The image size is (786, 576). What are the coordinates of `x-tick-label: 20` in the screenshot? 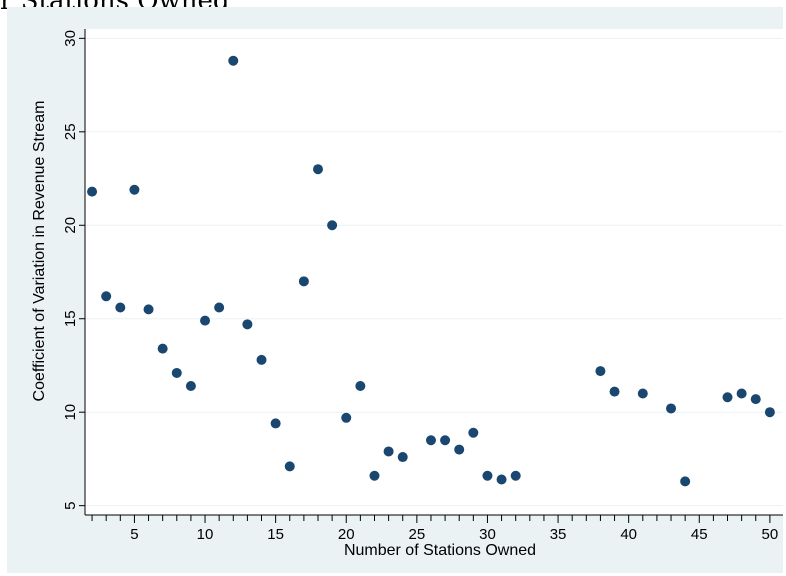 It's located at (346, 534).